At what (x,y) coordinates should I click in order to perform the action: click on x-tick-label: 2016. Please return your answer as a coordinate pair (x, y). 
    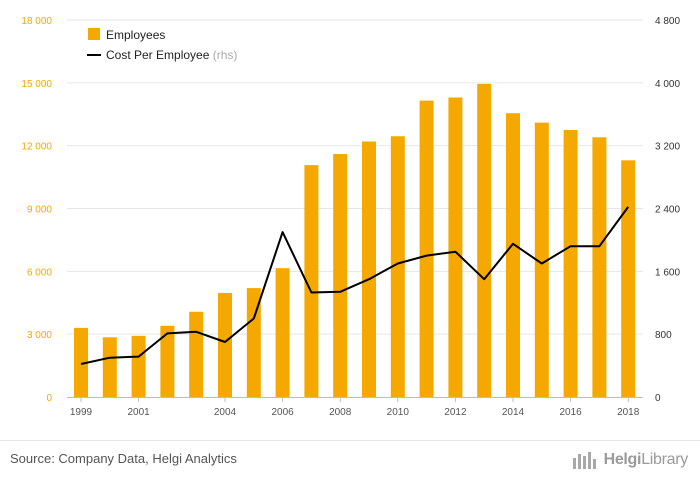
    Looking at the image, I should click on (570, 412).